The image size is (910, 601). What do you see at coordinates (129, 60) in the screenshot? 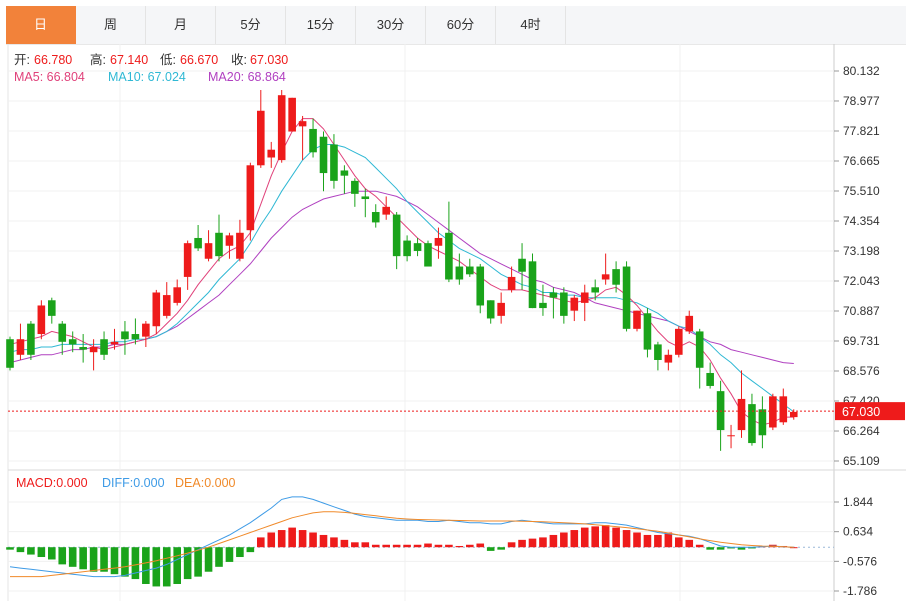
I see `high-value: 67.140` at bounding box center [129, 60].